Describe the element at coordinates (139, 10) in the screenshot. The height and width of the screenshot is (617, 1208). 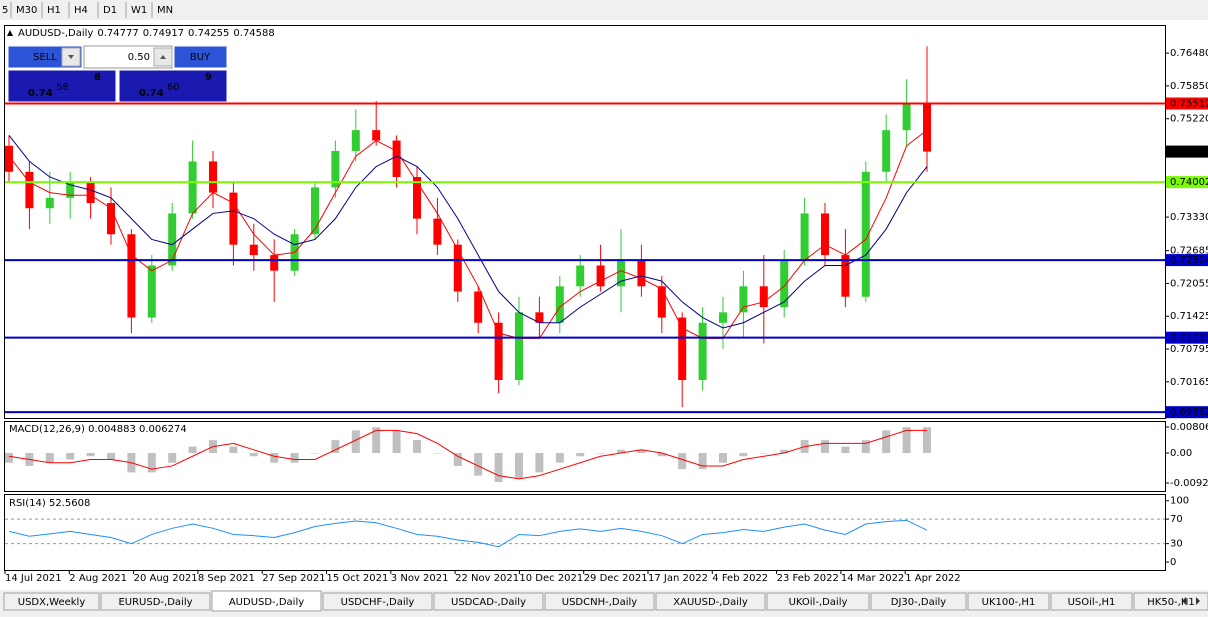
I see `timeframe-button: W1` at that location.